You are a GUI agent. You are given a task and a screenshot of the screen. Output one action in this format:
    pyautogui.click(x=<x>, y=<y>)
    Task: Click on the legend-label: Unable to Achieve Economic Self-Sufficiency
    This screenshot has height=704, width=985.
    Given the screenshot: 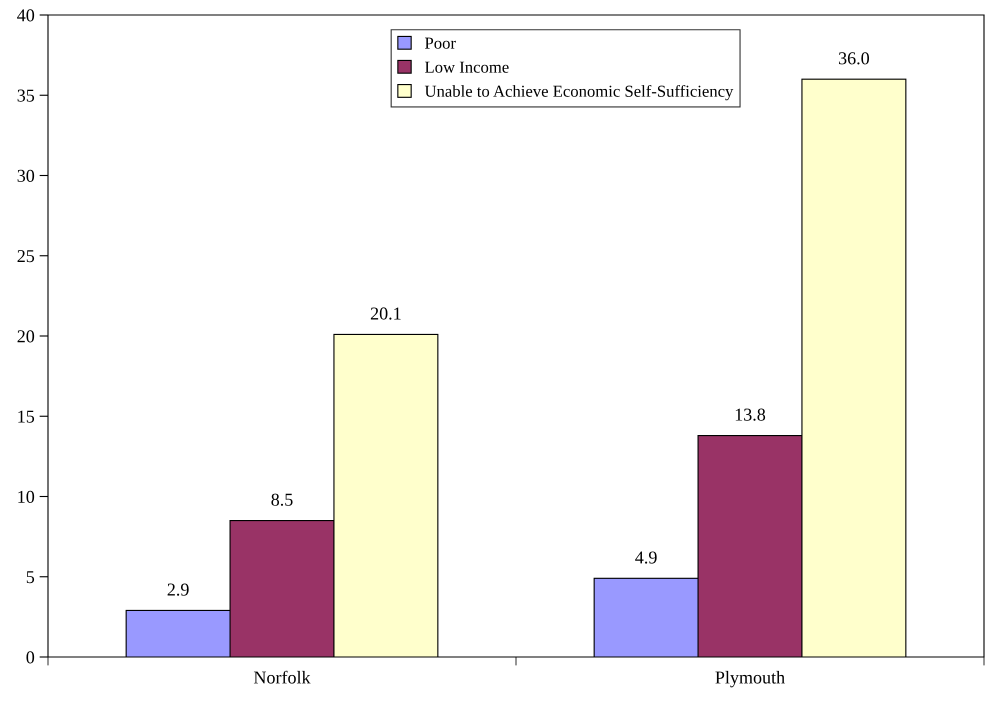 What is the action you would take?
    pyautogui.click(x=579, y=92)
    